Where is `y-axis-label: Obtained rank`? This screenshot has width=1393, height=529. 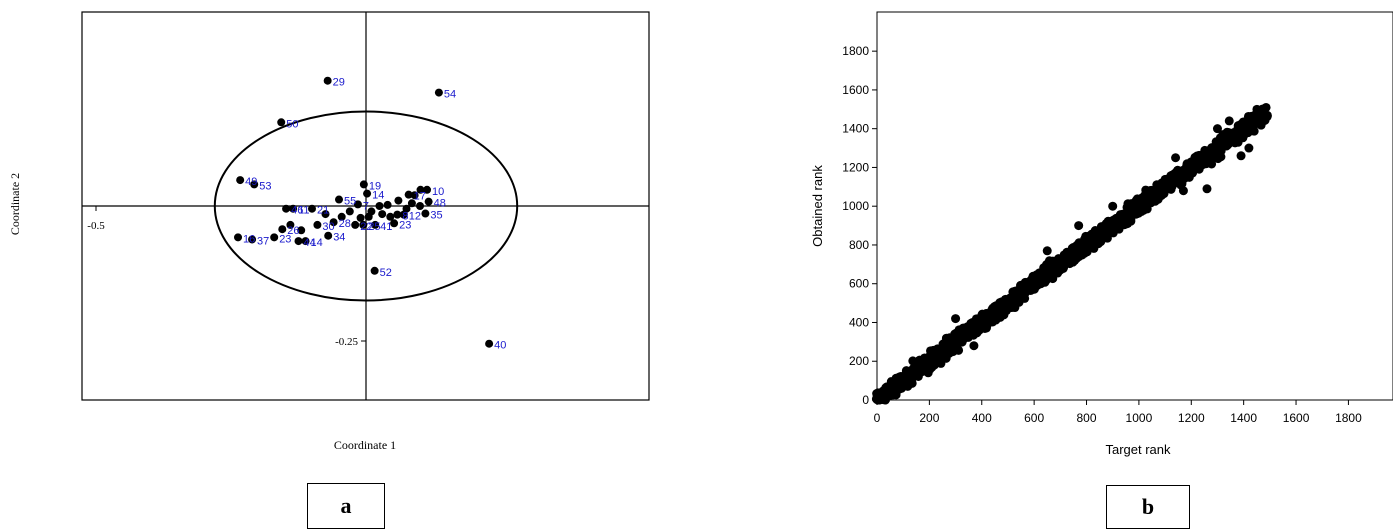 y-axis-label: Obtained rank is located at coordinates (817, 206).